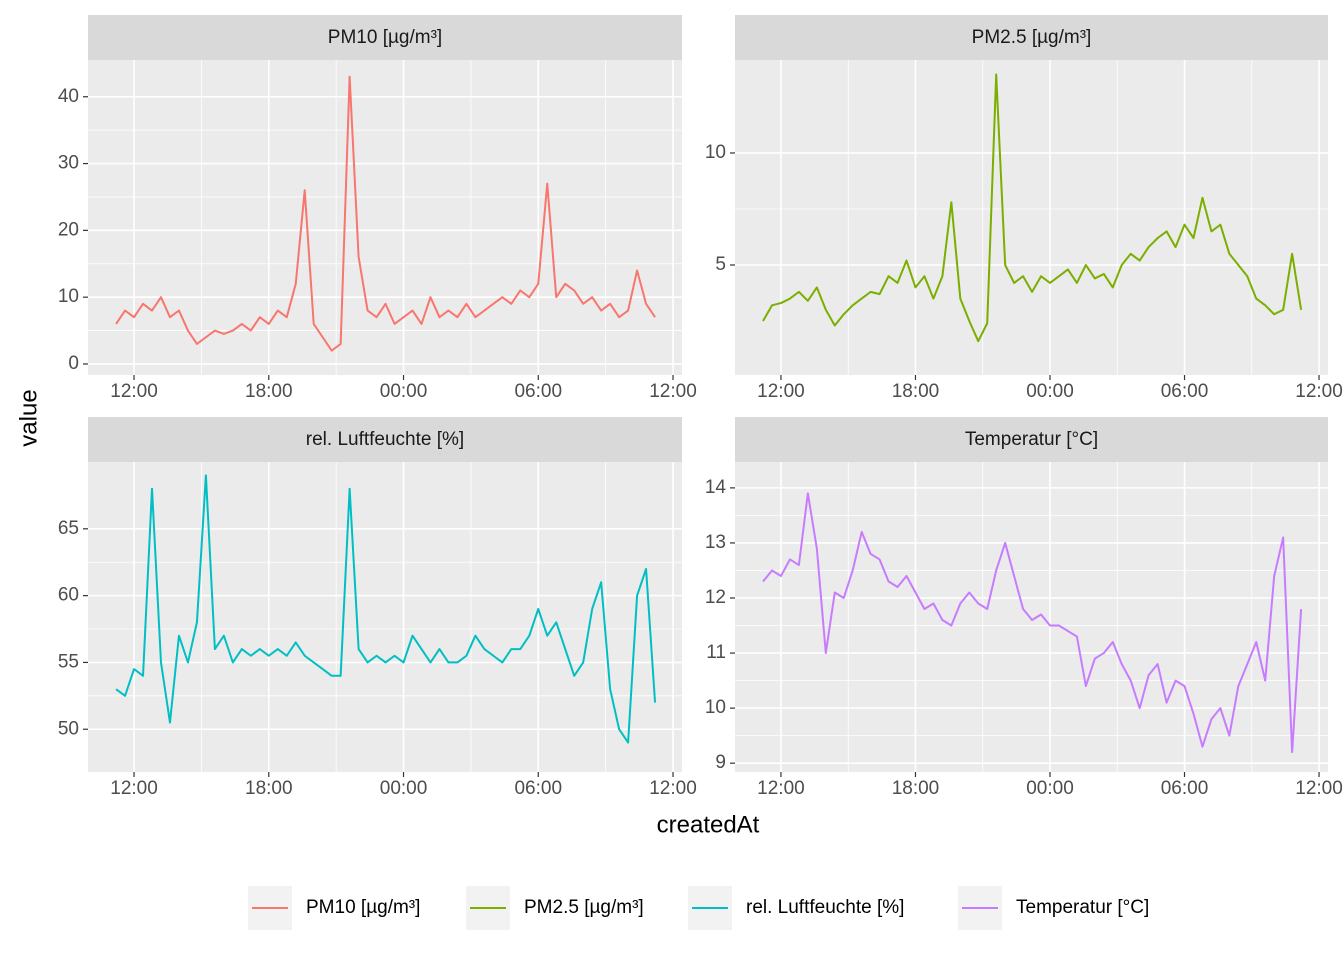 The height and width of the screenshot is (960, 1344). Describe the element at coordinates (68, 96) in the screenshot. I see `y-tick-label: 40` at that location.